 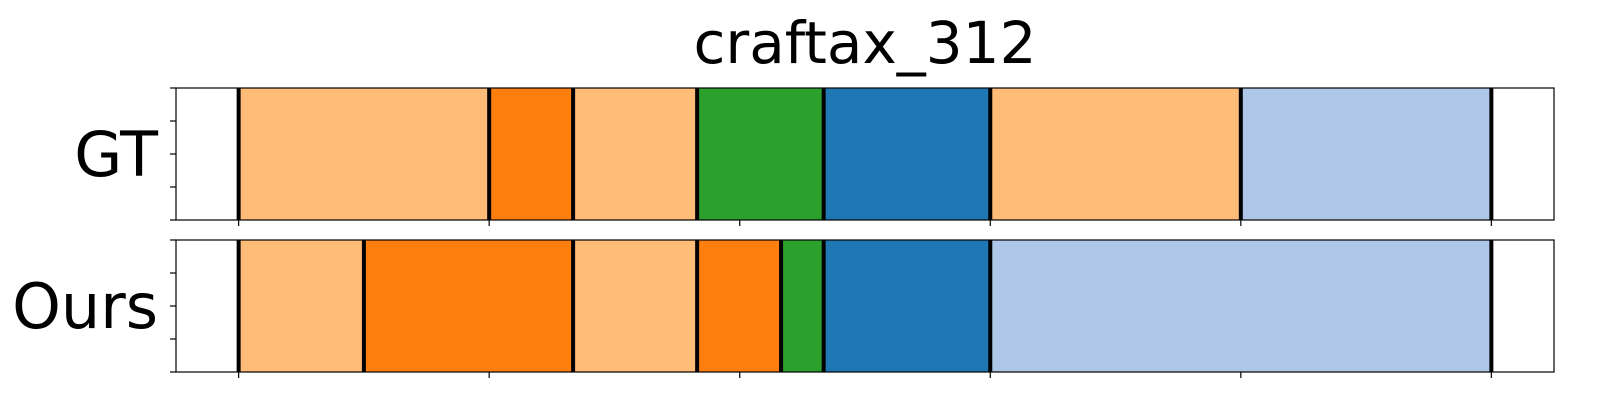 What do you see at coordinates (85, 306) in the screenshot?
I see `row-label-ours: Ours` at bounding box center [85, 306].